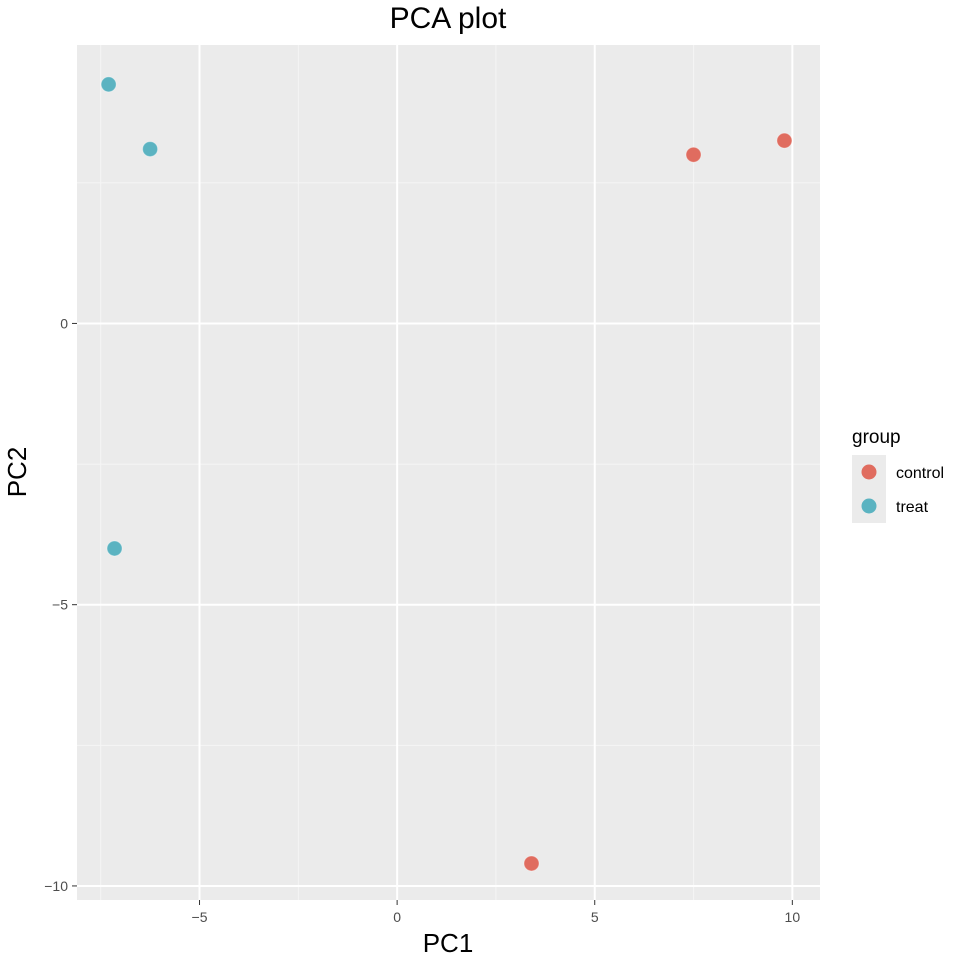 This screenshot has width=958, height=965. Describe the element at coordinates (898, 489) in the screenshot. I see `legend-entries: control treat` at that location.